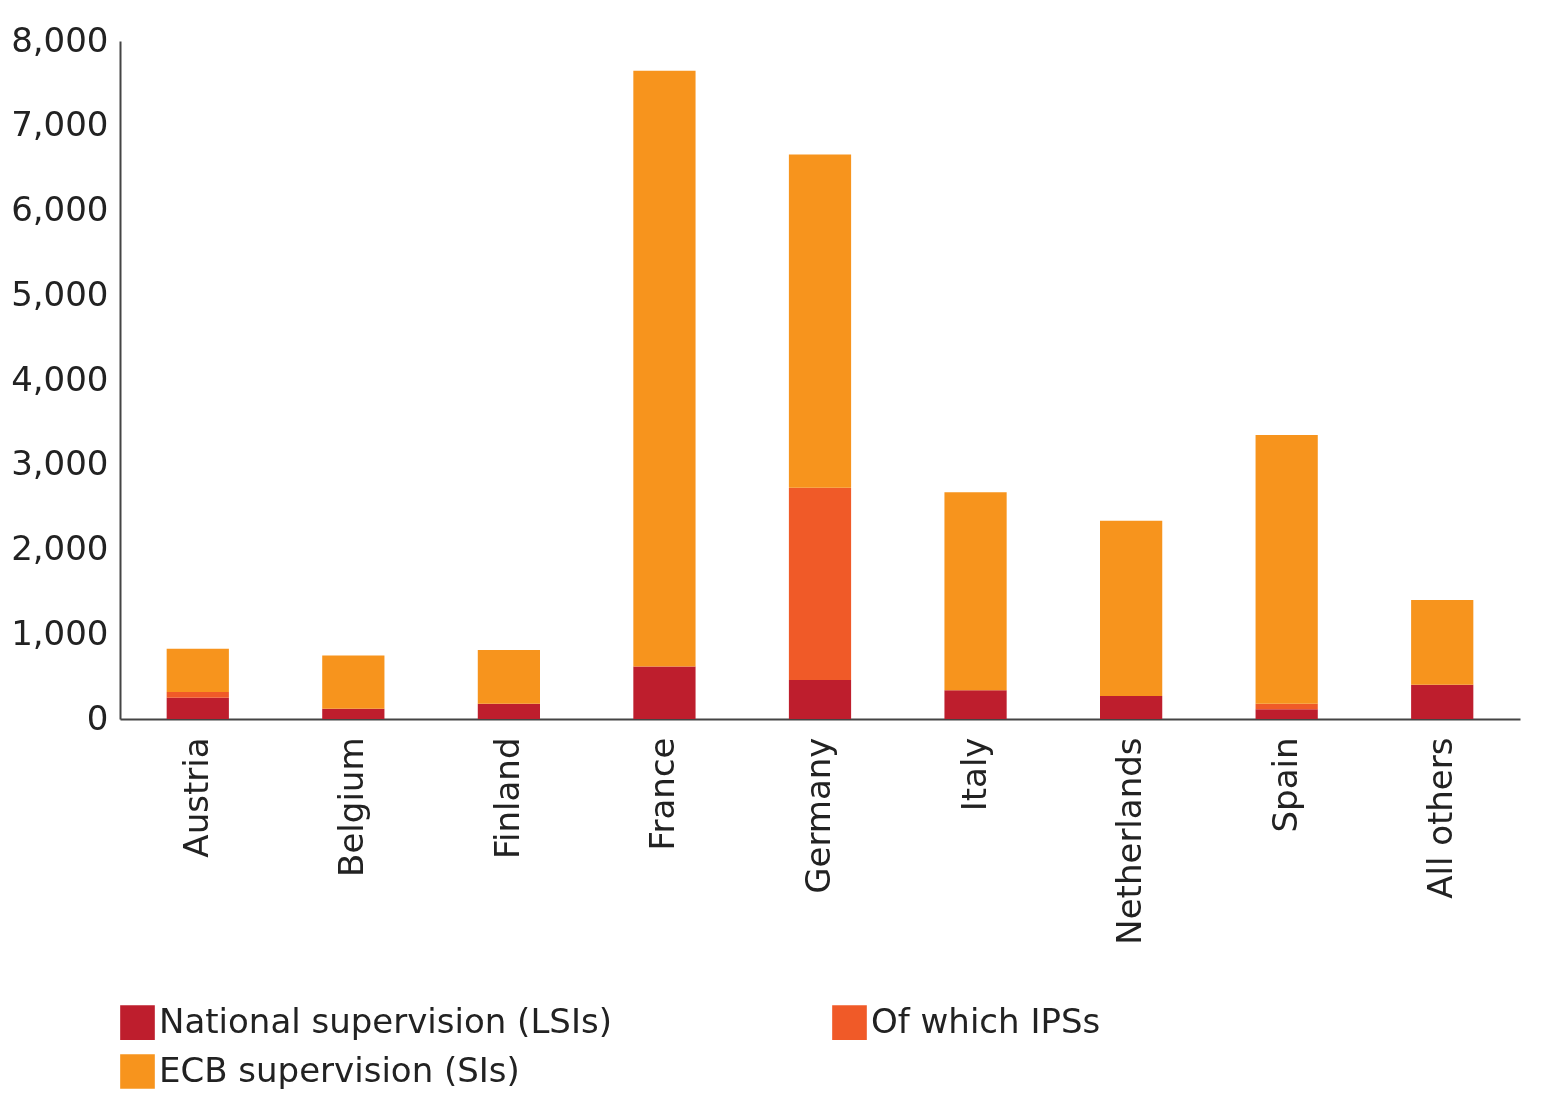 Image resolution: width=1564 pixels, height=1119 pixels. What do you see at coordinates (97, 717) in the screenshot?
I see `y-tick-label: 0` at bounding box center [97, 717].